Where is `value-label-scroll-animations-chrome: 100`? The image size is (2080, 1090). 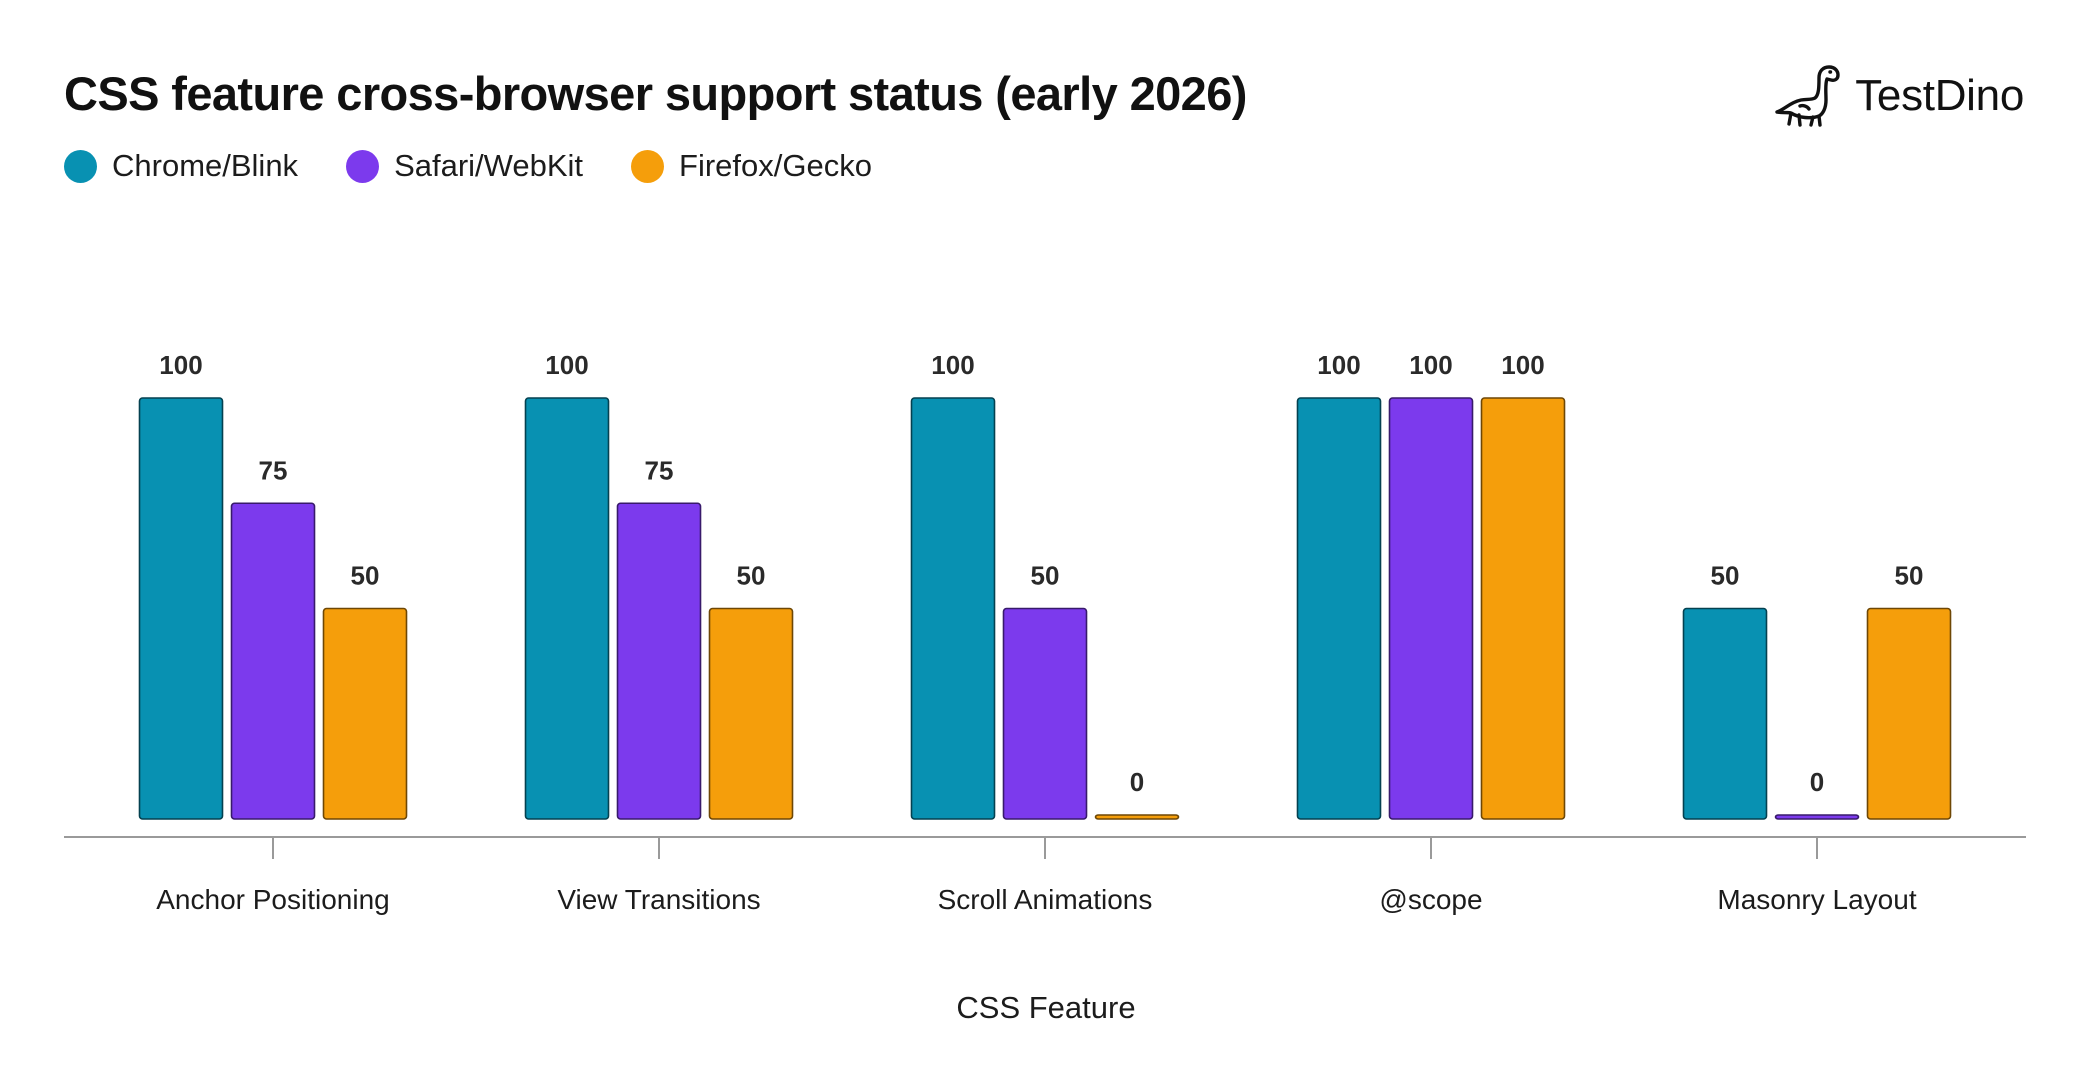 value-label-scroll-animations-chrome: 100 is located at coordinates (952, 365).